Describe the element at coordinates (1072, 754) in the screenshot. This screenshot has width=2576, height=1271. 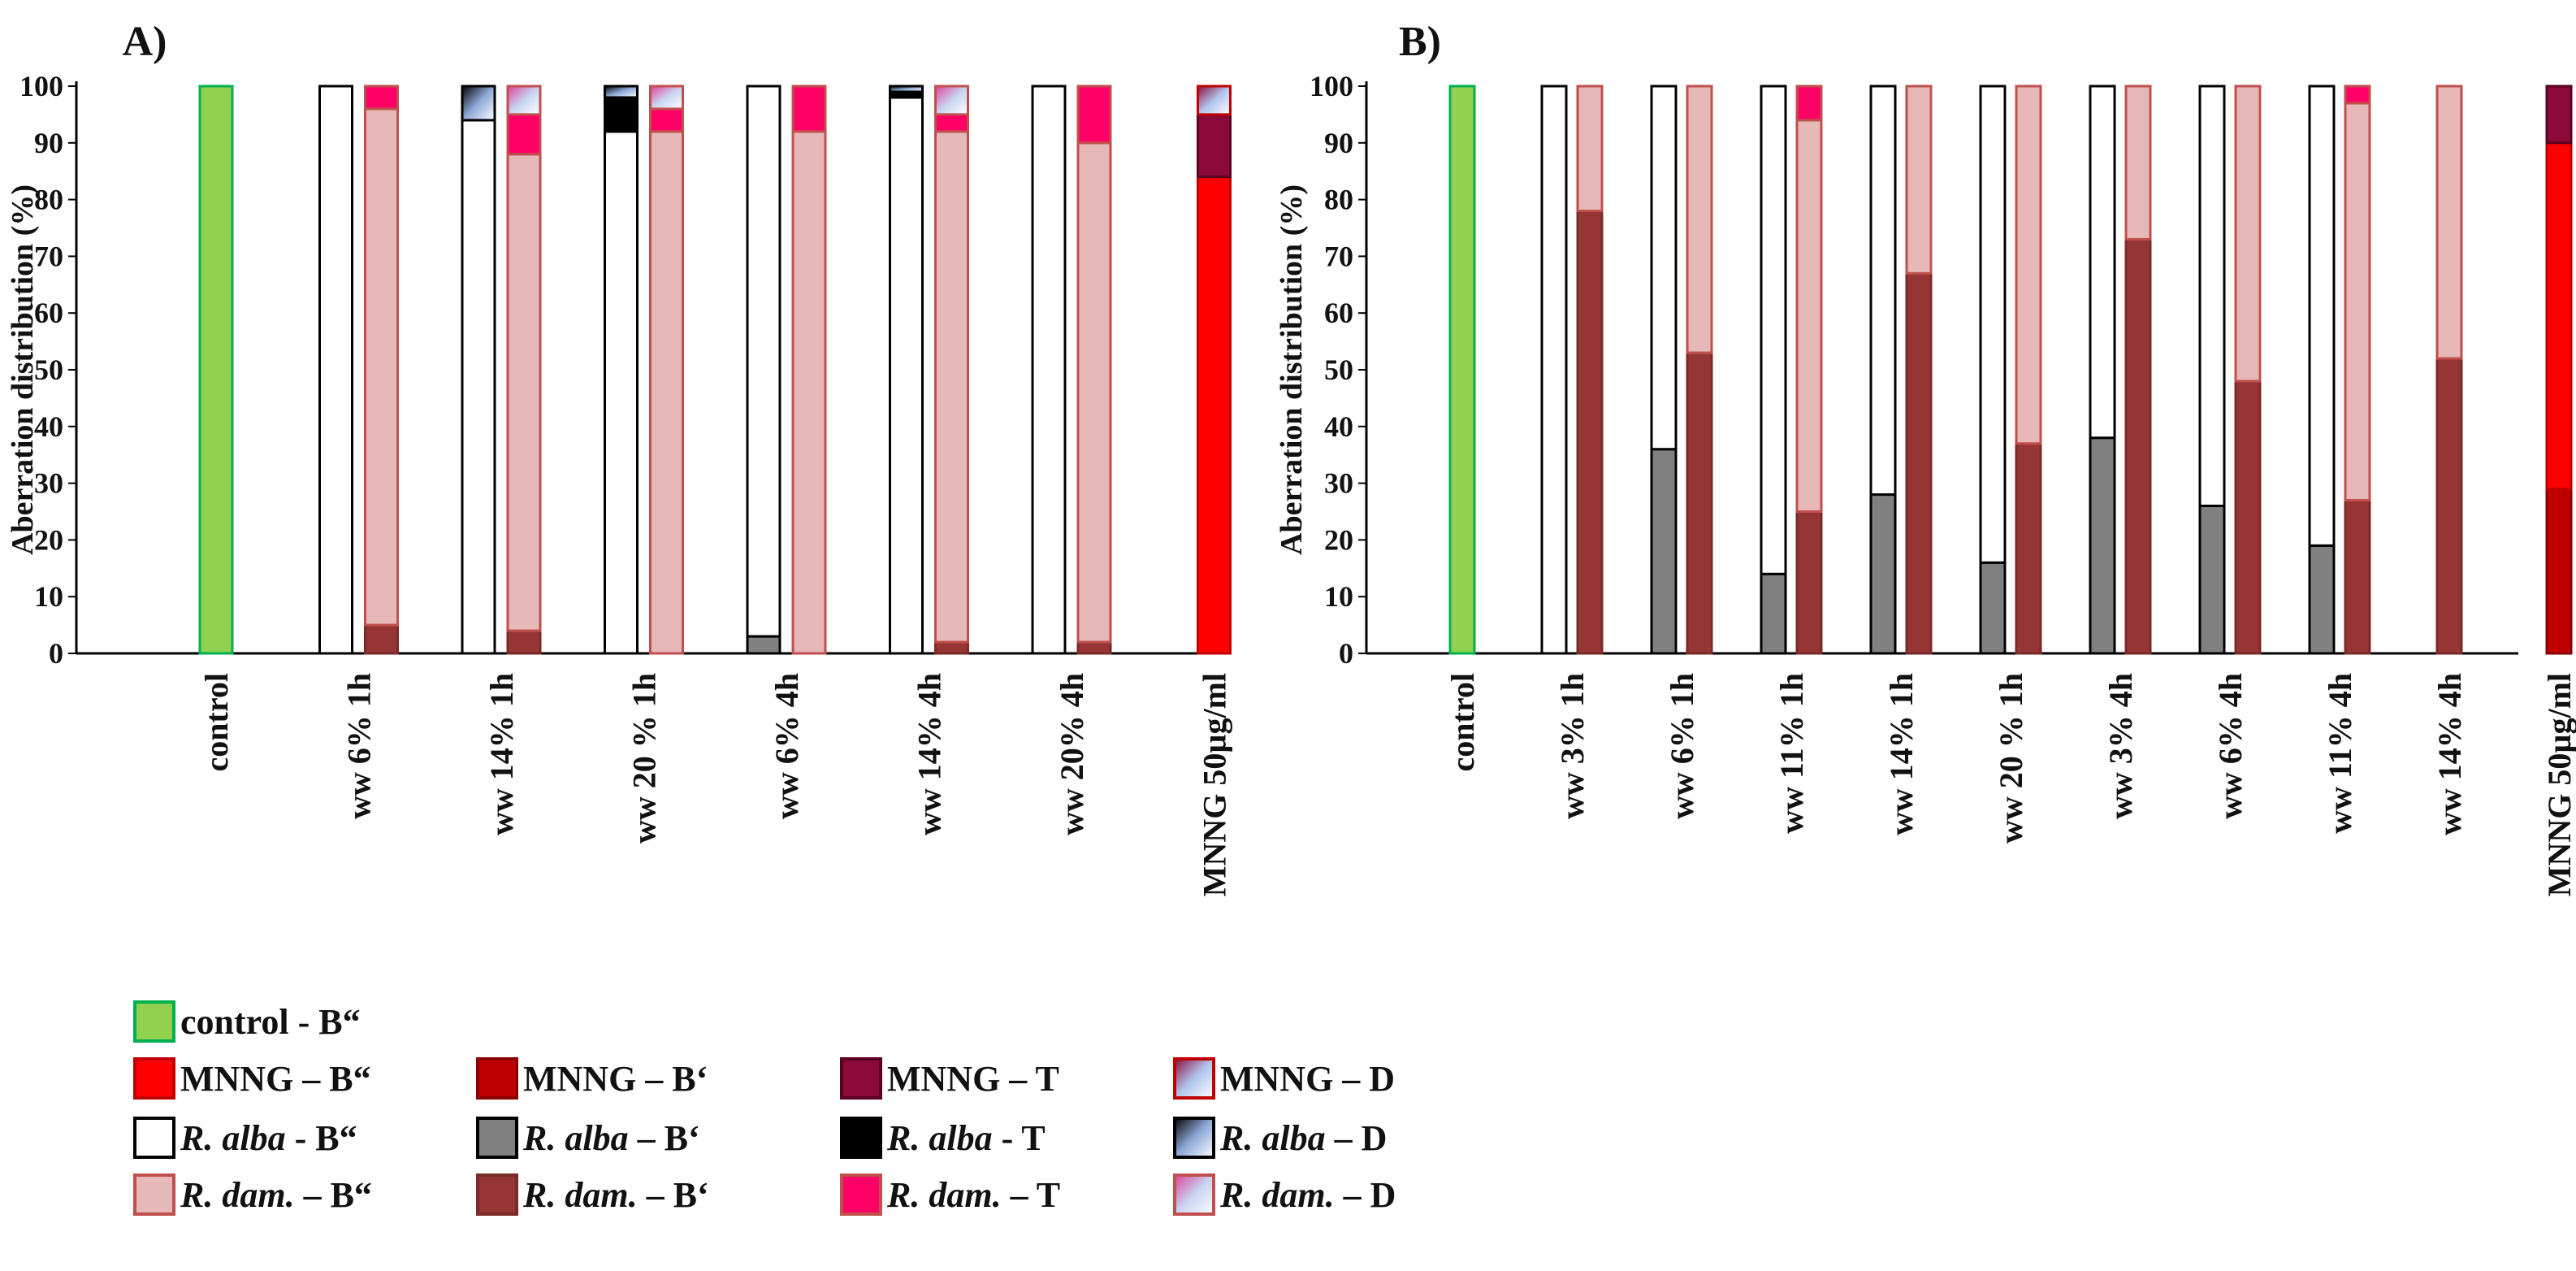
I see `x-tick-label: ww 20% 4h` at that location.